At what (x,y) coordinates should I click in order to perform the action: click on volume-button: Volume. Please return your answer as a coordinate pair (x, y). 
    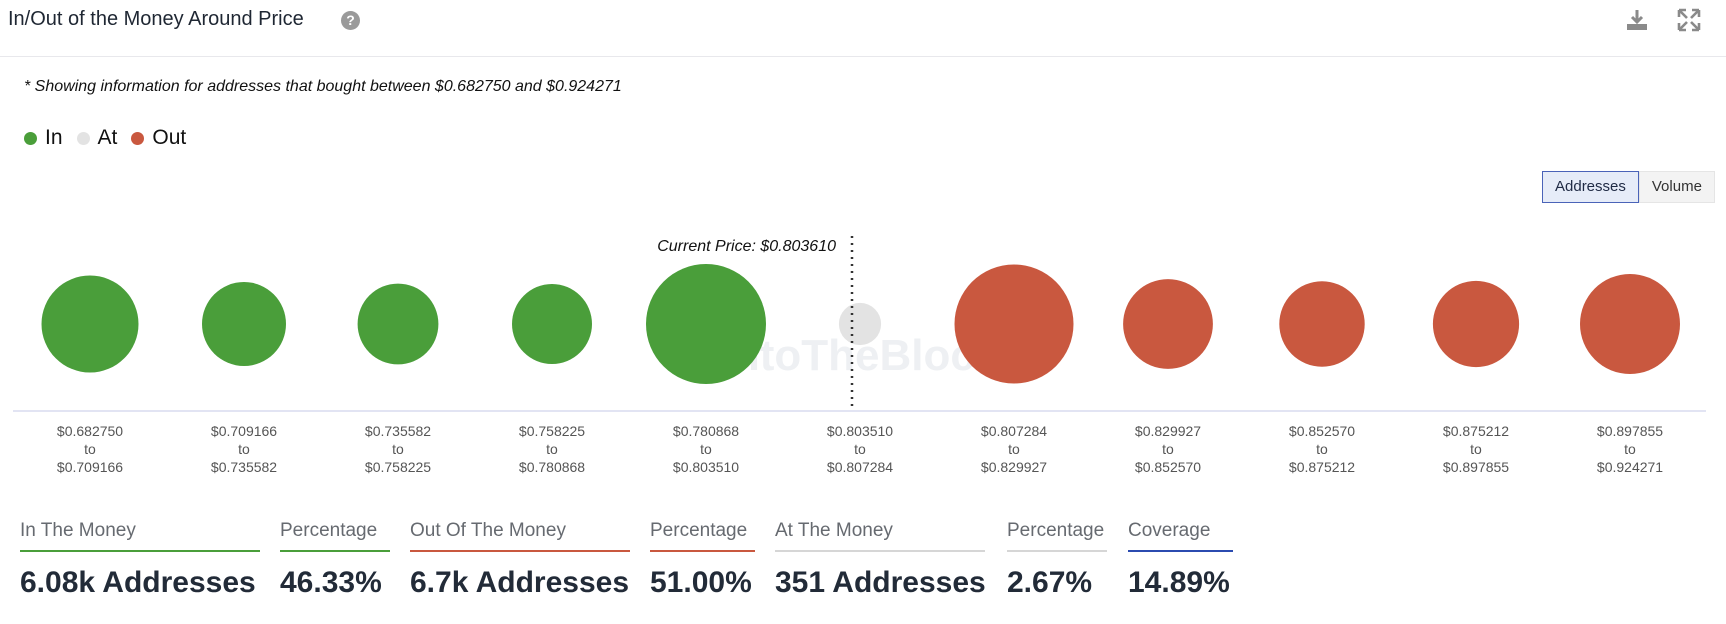
    Looking at the image, I should click on (1676, 187).